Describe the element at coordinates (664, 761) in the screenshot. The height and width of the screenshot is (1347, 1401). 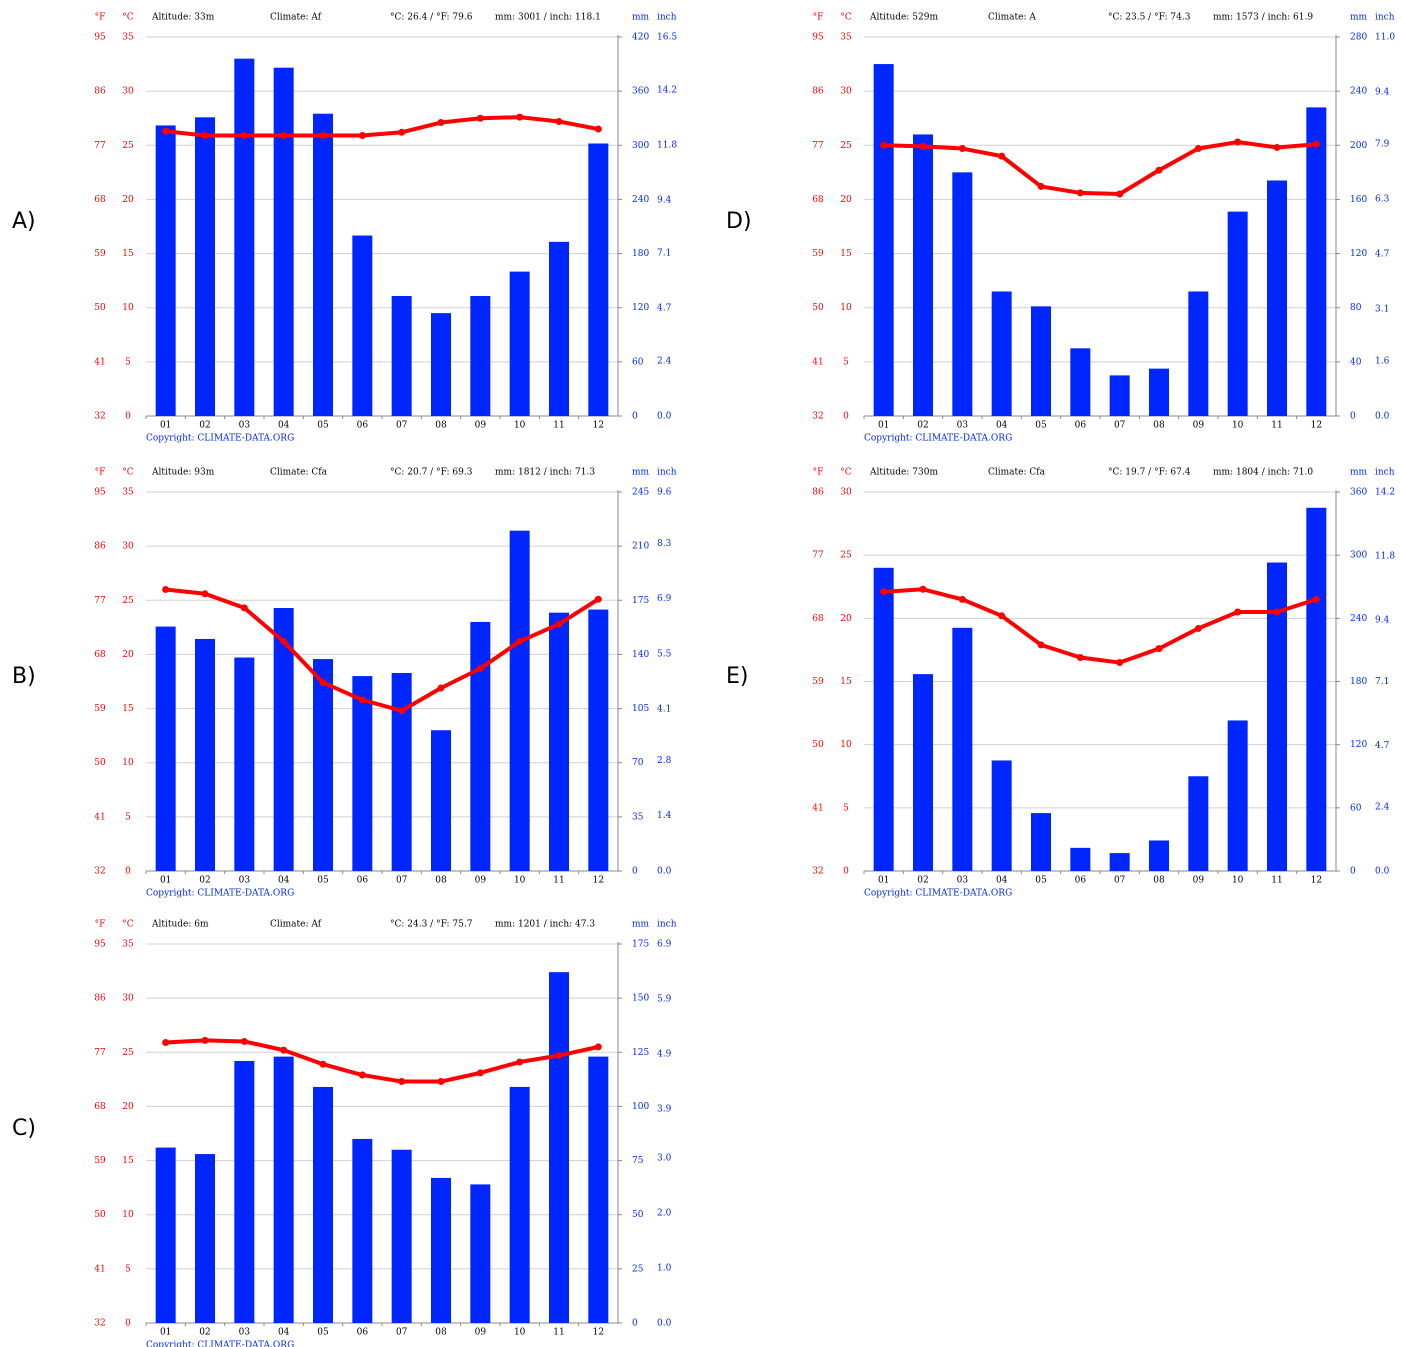
I see `y2-tick-label-inch: 2.8` at that location.